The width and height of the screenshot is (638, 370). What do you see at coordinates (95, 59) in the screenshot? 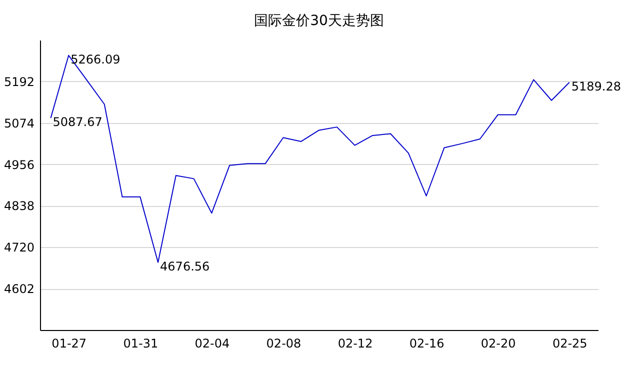
I see `data-label: 5266.09` at bounding box center [95, 59].